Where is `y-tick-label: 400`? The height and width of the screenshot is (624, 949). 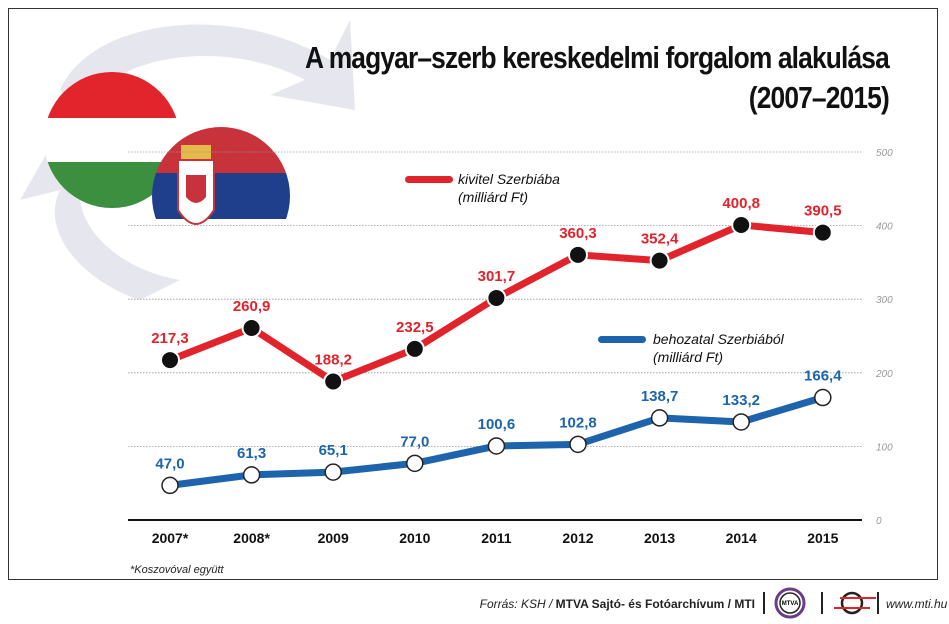 y-tick-label: 400 is located at coordinates (884, 227).